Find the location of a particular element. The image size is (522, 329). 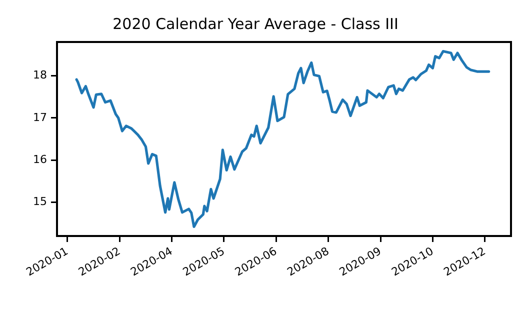

y-tick-label: 18 is located at coordinates (40, 75).